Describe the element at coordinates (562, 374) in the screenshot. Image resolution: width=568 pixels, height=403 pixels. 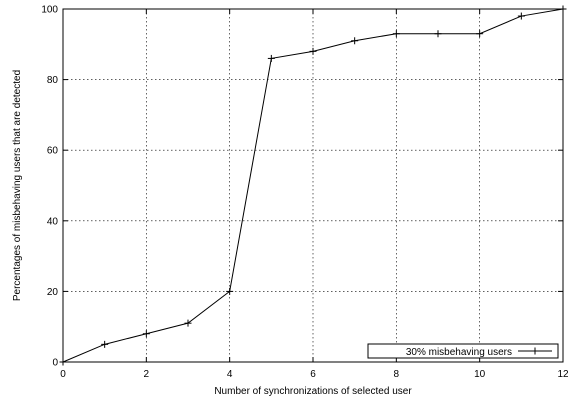
I see `x-tick-label: 12` at that location.